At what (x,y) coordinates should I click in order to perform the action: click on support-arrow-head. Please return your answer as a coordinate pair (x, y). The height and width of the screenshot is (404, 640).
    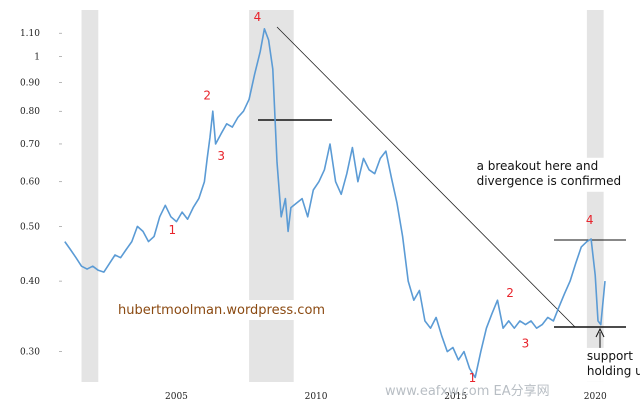
    Looking at the image, I should click on (600, 332).